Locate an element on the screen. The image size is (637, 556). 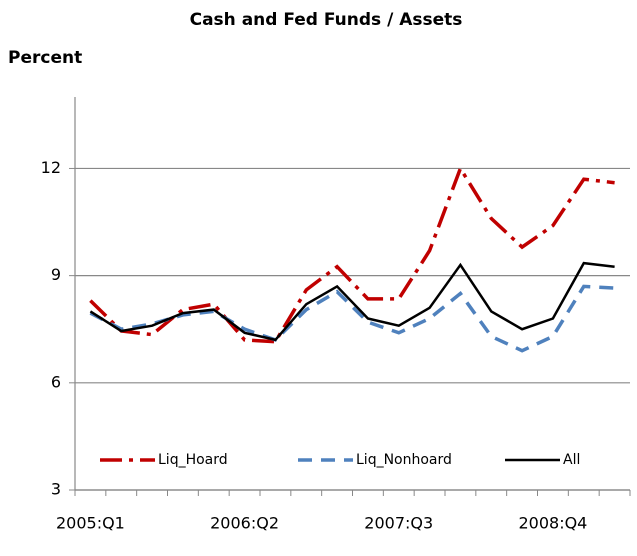
y-tick-label: 12 is located at coordinates (51, 167).